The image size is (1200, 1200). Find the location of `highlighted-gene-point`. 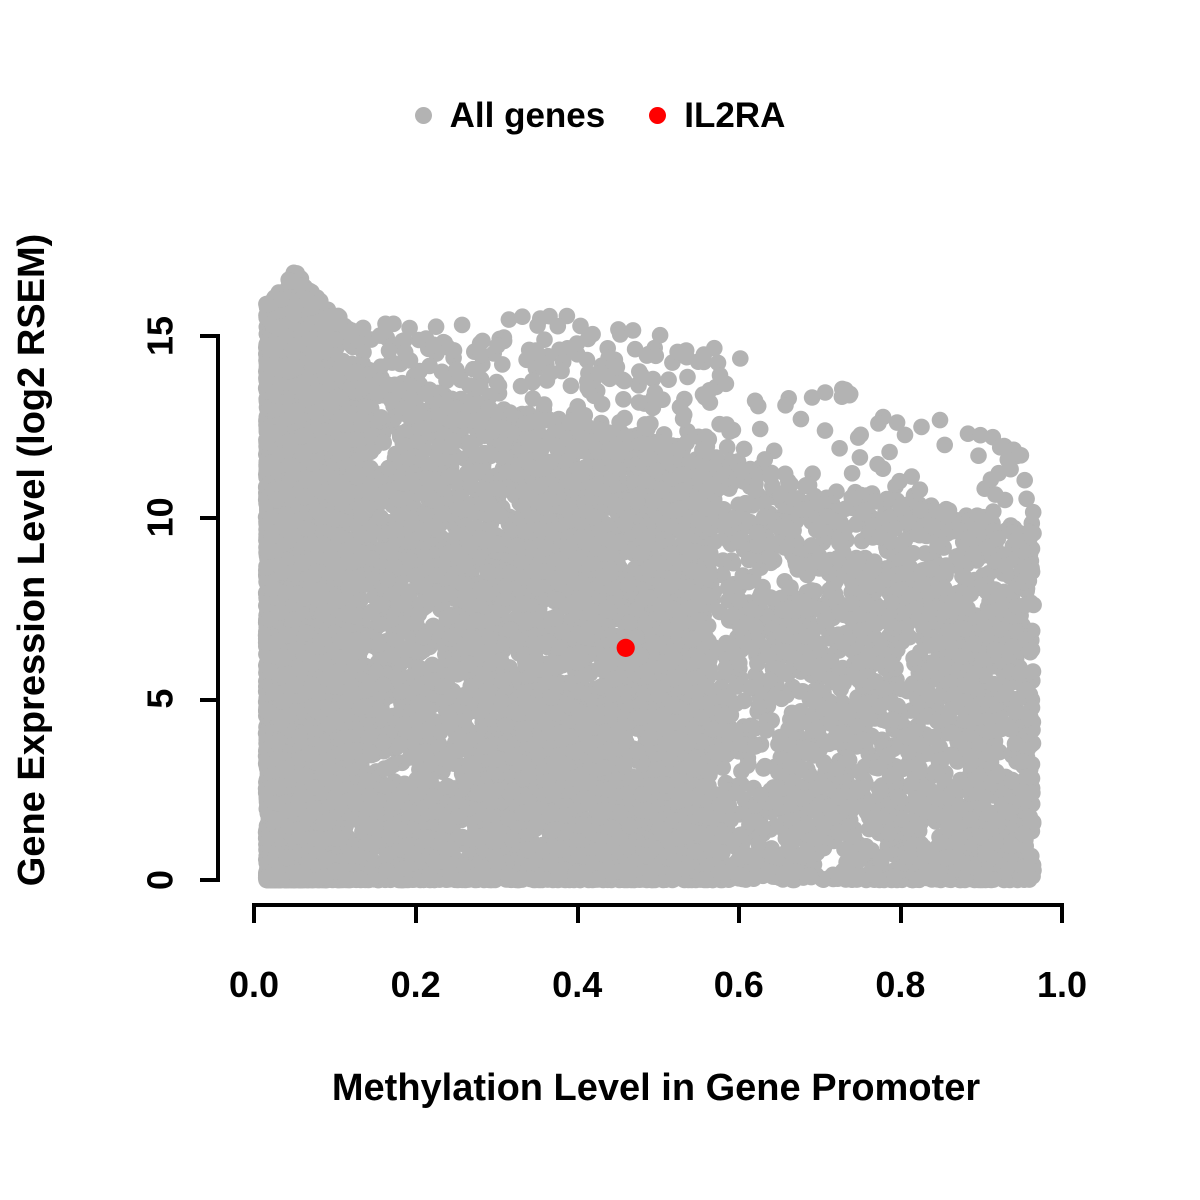

highlighted-gene-point is located at coordinates (625, 648).